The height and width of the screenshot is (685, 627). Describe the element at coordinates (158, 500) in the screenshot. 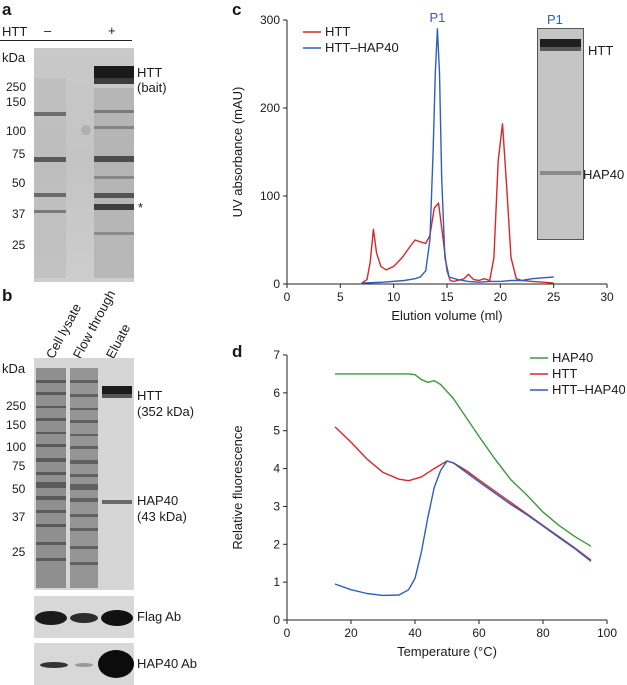

I see `hap40-size-label: HAP40` at that location.